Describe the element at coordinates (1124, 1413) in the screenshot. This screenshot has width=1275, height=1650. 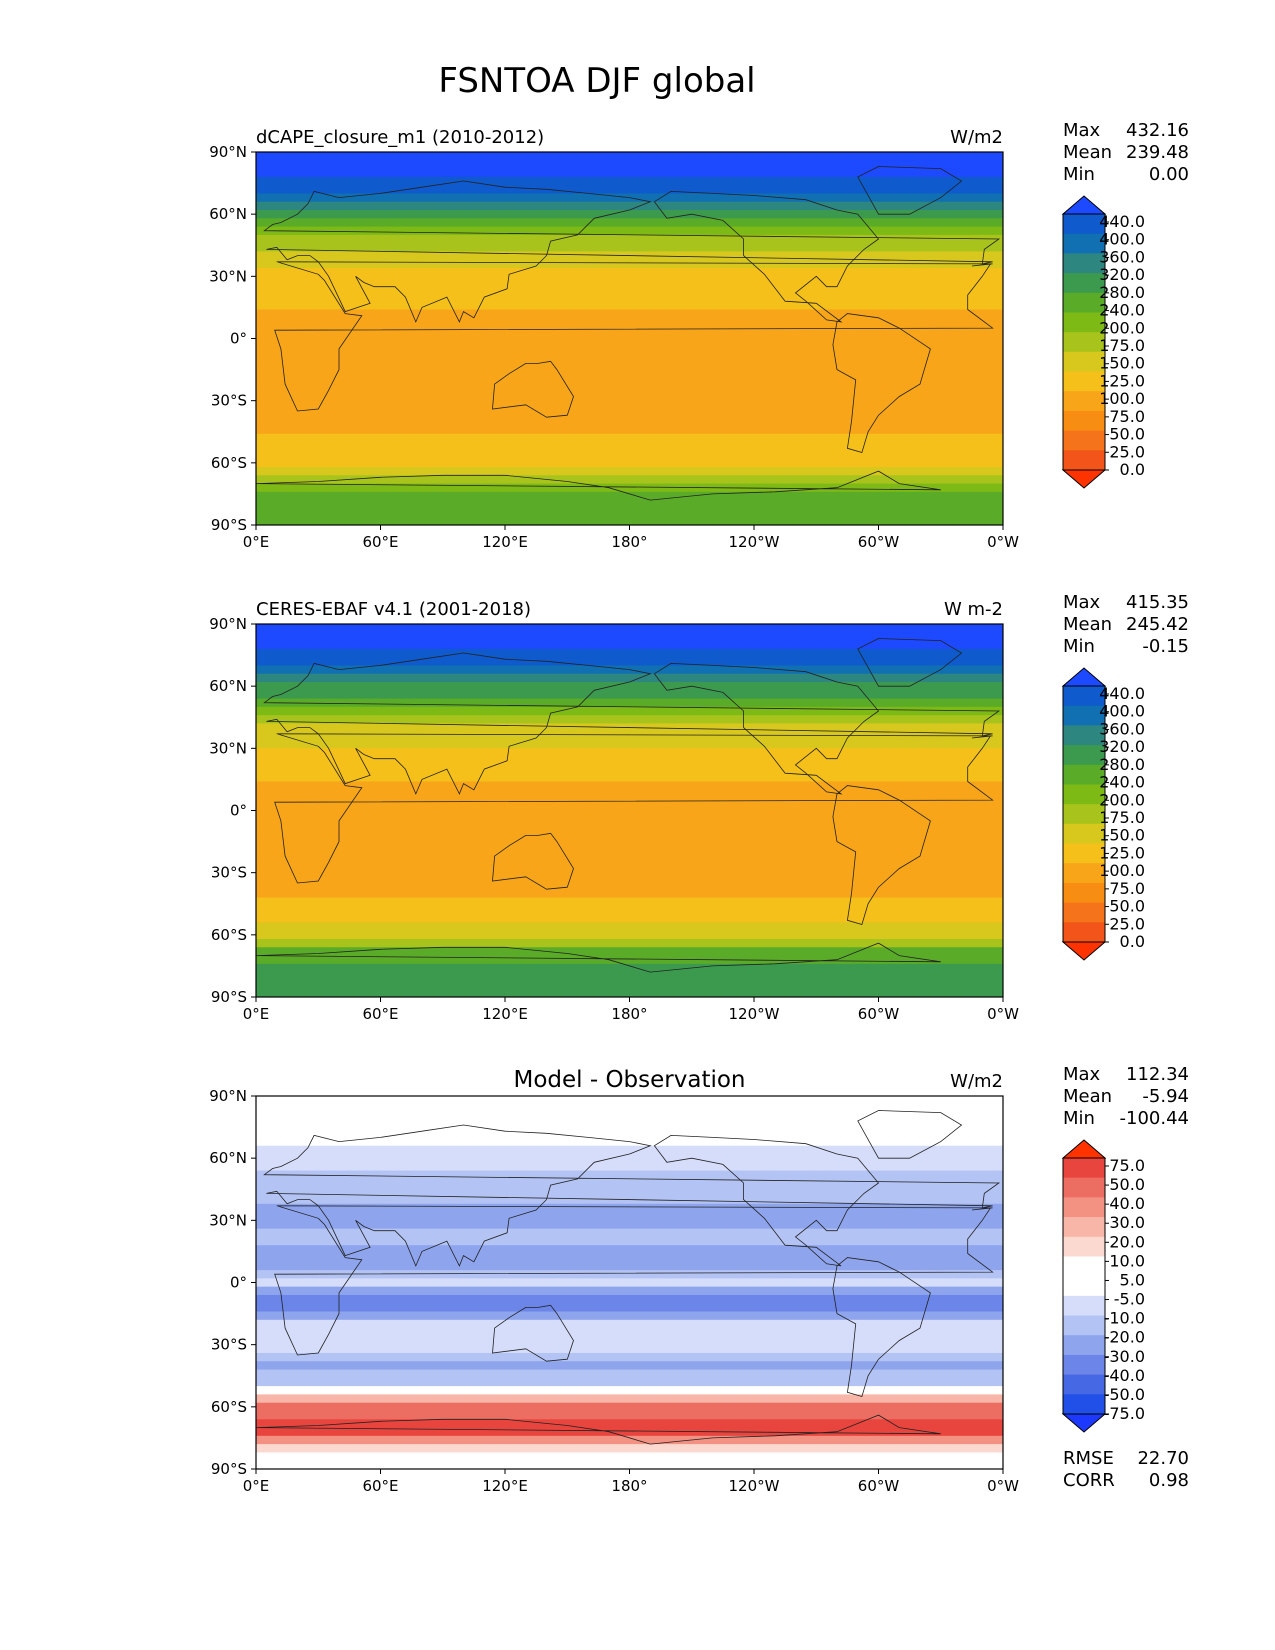
I see `colorbar-label: -75.0` at that location.